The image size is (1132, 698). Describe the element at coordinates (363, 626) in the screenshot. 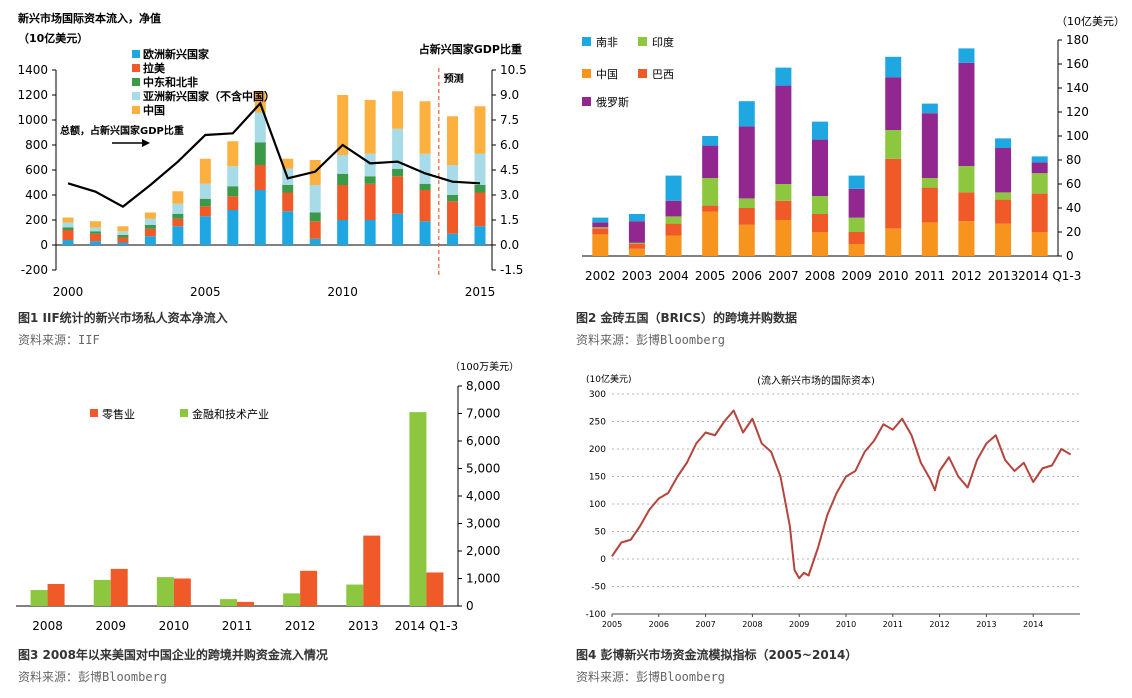

I see `chart3-x-tick-label: 2013` at that location.